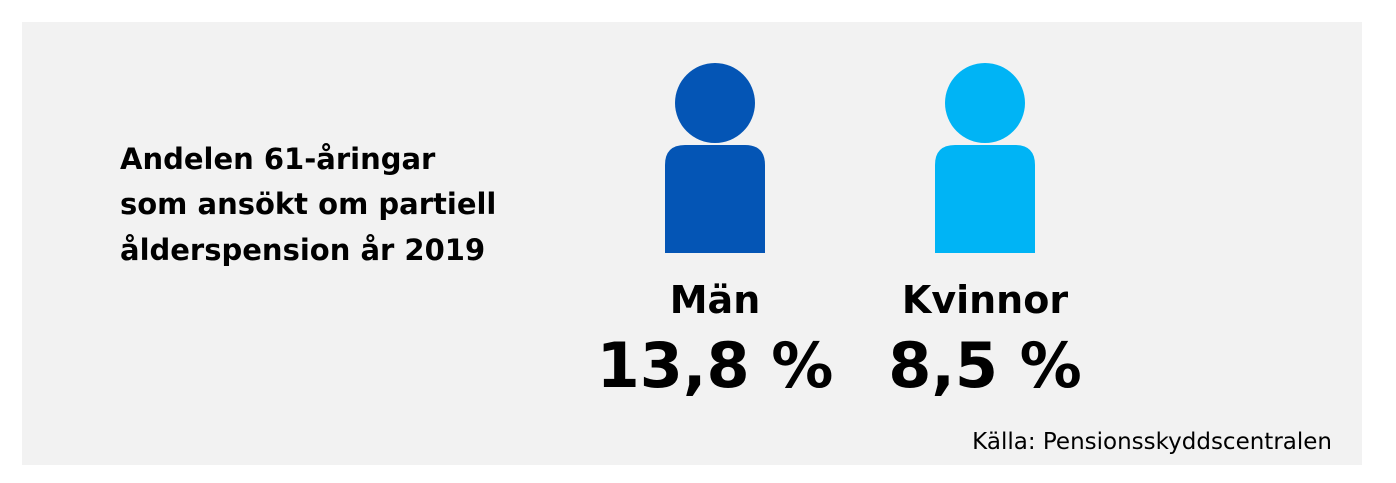  I want to click on group-label: Män, so click(715, 300).